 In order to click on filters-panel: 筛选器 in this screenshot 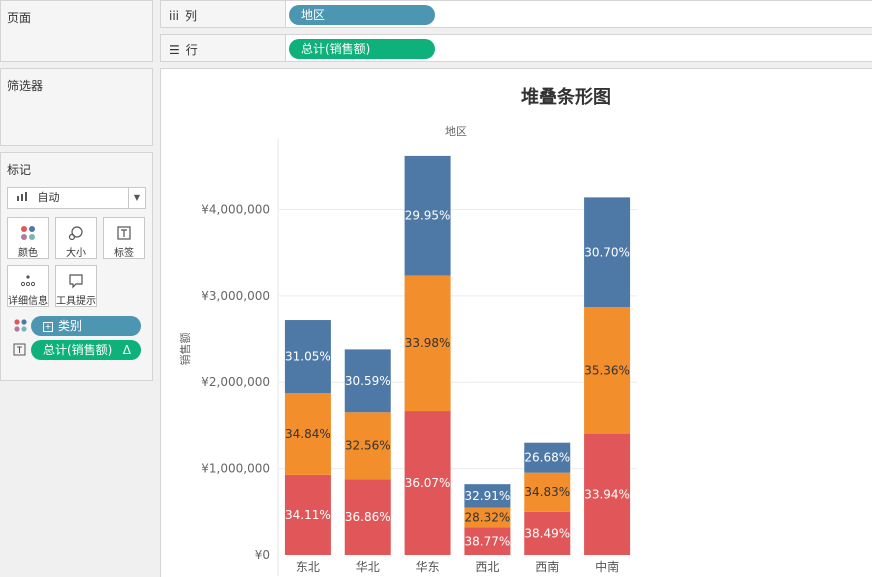, I will do `click(76, 107)`.